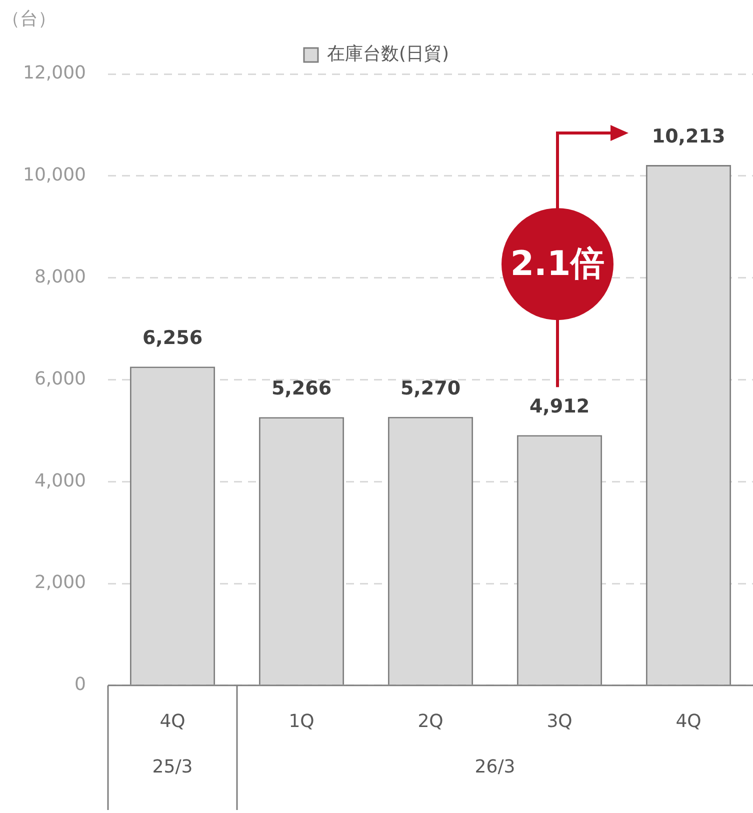 The height and width of the screenshot is (813, 753). What do you see at coordinates (559, 721) in the screenshot?
I see `x-tick-label: 3Q` at bounding box center [559, 721].